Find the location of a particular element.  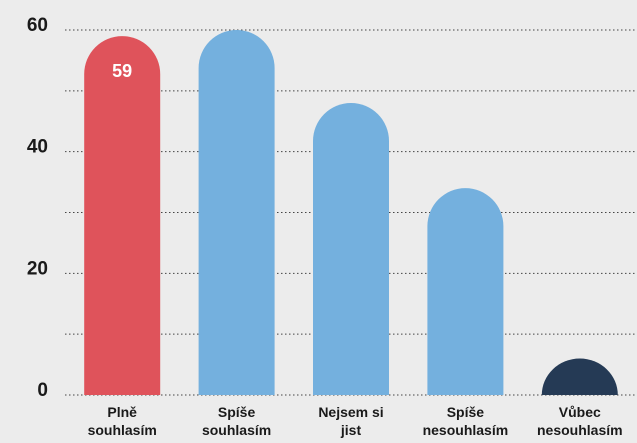

y-tick-label: 0 is located at coordinates (42, 390).